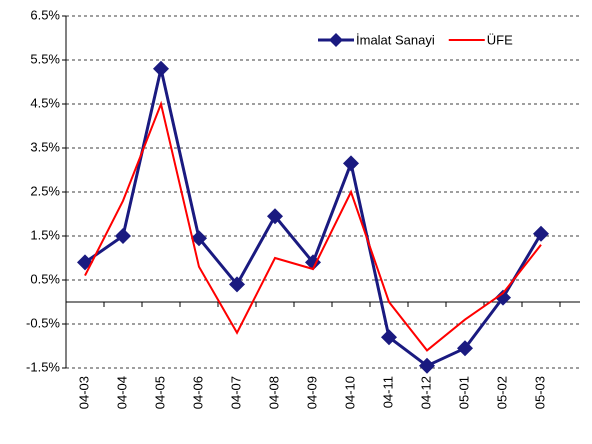  Describe the element at coordinates (311, 392) in the screenshot. I see `x-tick-label: 04-09` at that location.